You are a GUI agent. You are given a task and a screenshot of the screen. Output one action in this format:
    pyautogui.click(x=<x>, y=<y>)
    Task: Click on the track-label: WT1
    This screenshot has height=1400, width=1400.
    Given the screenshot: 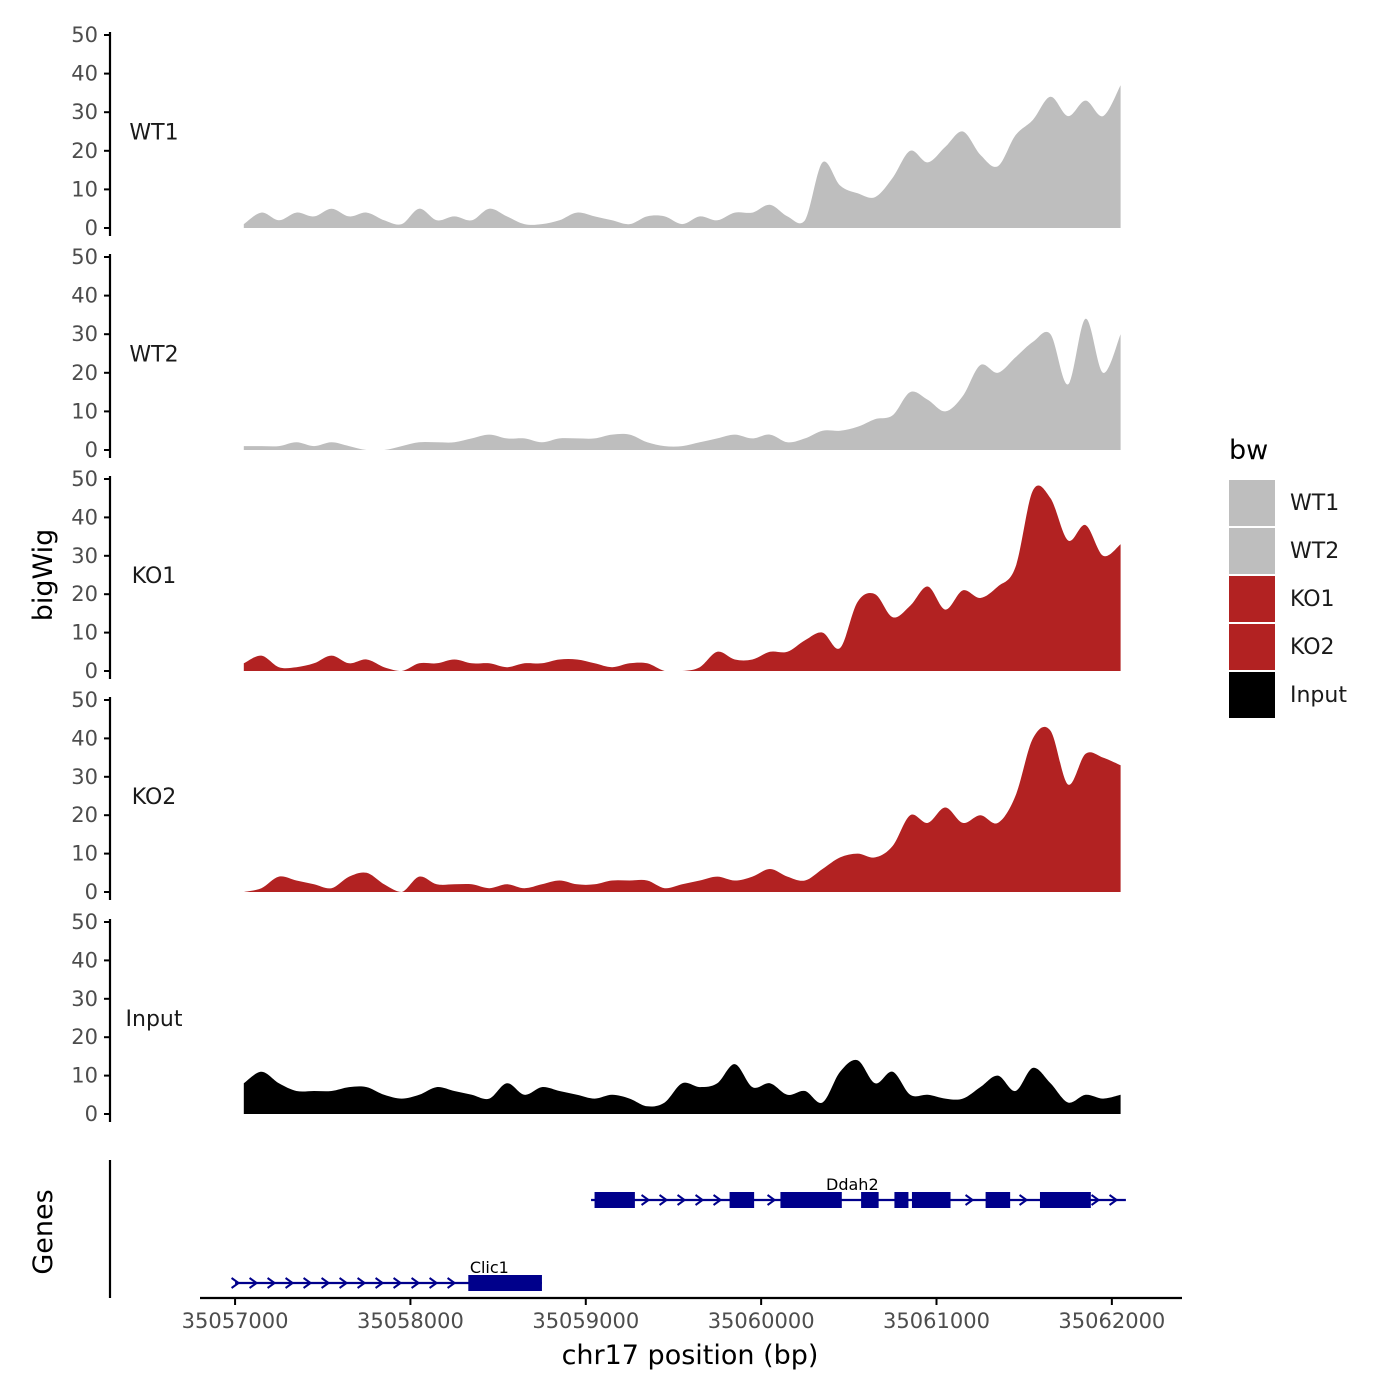 What is the action you would take?
    pyautogui.click(x=153, y=133)
    